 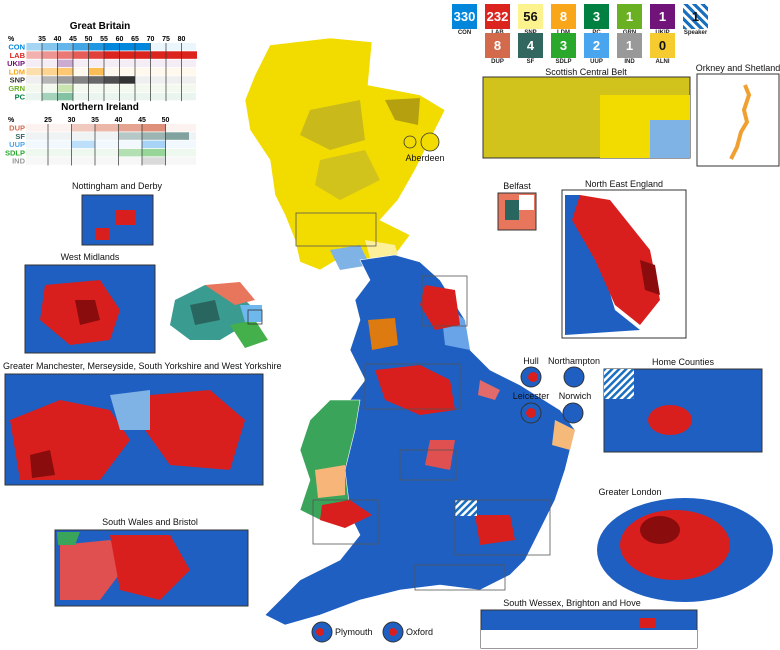 I want to click on legend-tick: 80, so click(x=182, y=39).